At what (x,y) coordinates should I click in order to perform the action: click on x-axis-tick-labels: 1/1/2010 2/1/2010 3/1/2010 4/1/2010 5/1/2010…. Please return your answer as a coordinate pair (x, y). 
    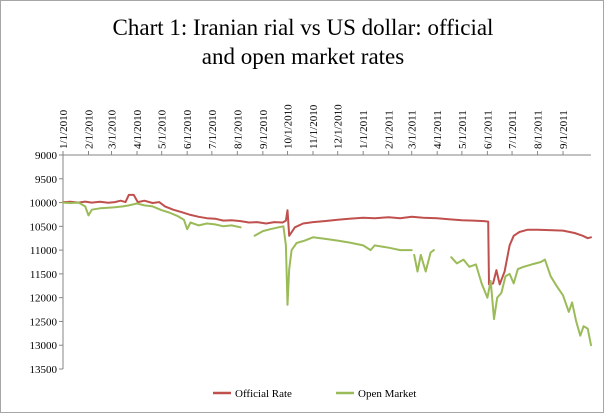
    Looking at the image, I should click on (314, 126).